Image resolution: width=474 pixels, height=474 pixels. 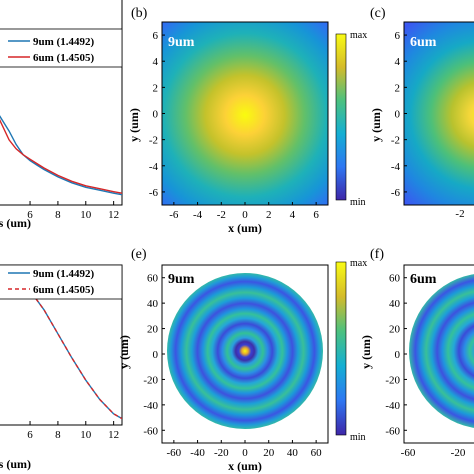 I want to click on x-tick-label: -4, so click(x=198, y=215).